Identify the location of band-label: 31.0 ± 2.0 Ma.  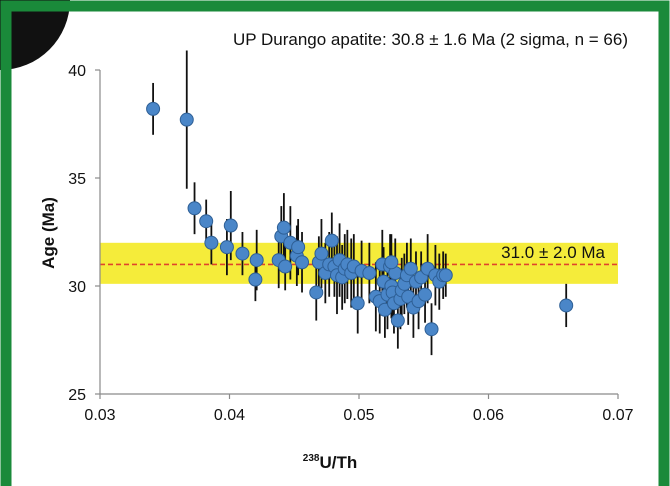
(553, 252).